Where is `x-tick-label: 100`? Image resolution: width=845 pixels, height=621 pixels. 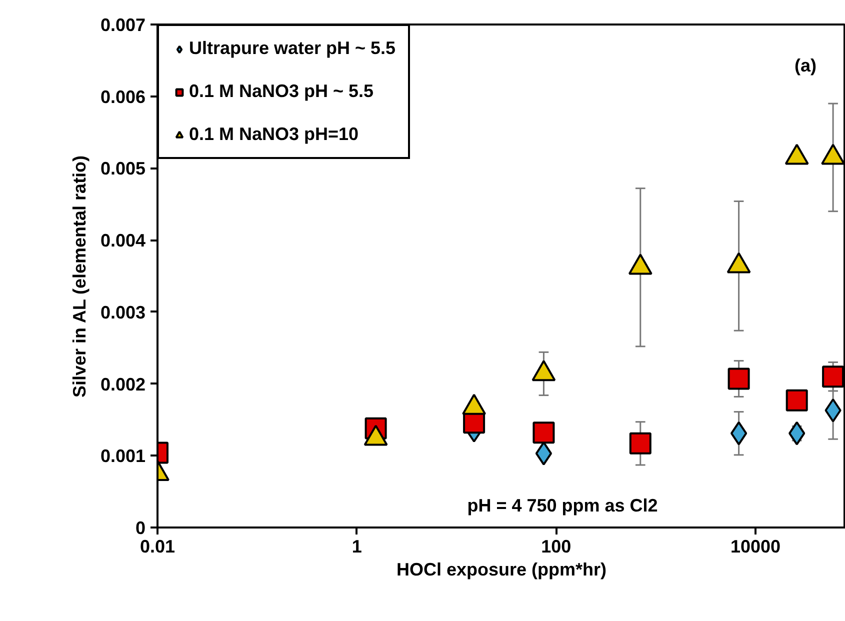
x-tick-label: 100 is located at coordinates (556, 546).